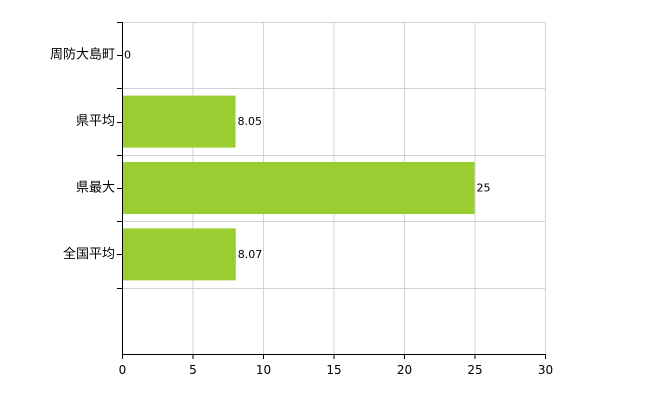 The image size is (650, 400). I want to click on data-label: 8.07, so click(250, 254).